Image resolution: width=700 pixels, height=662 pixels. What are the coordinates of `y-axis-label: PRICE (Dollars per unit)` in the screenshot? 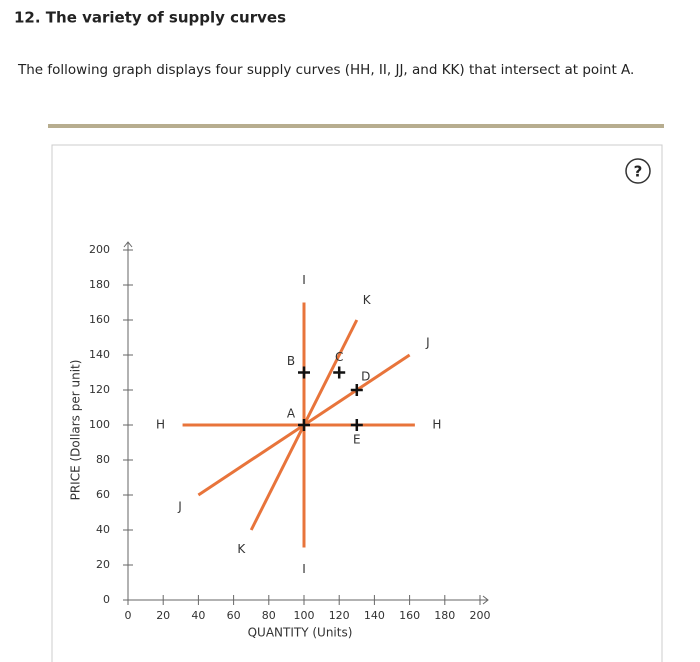 It's located at (76, 430).